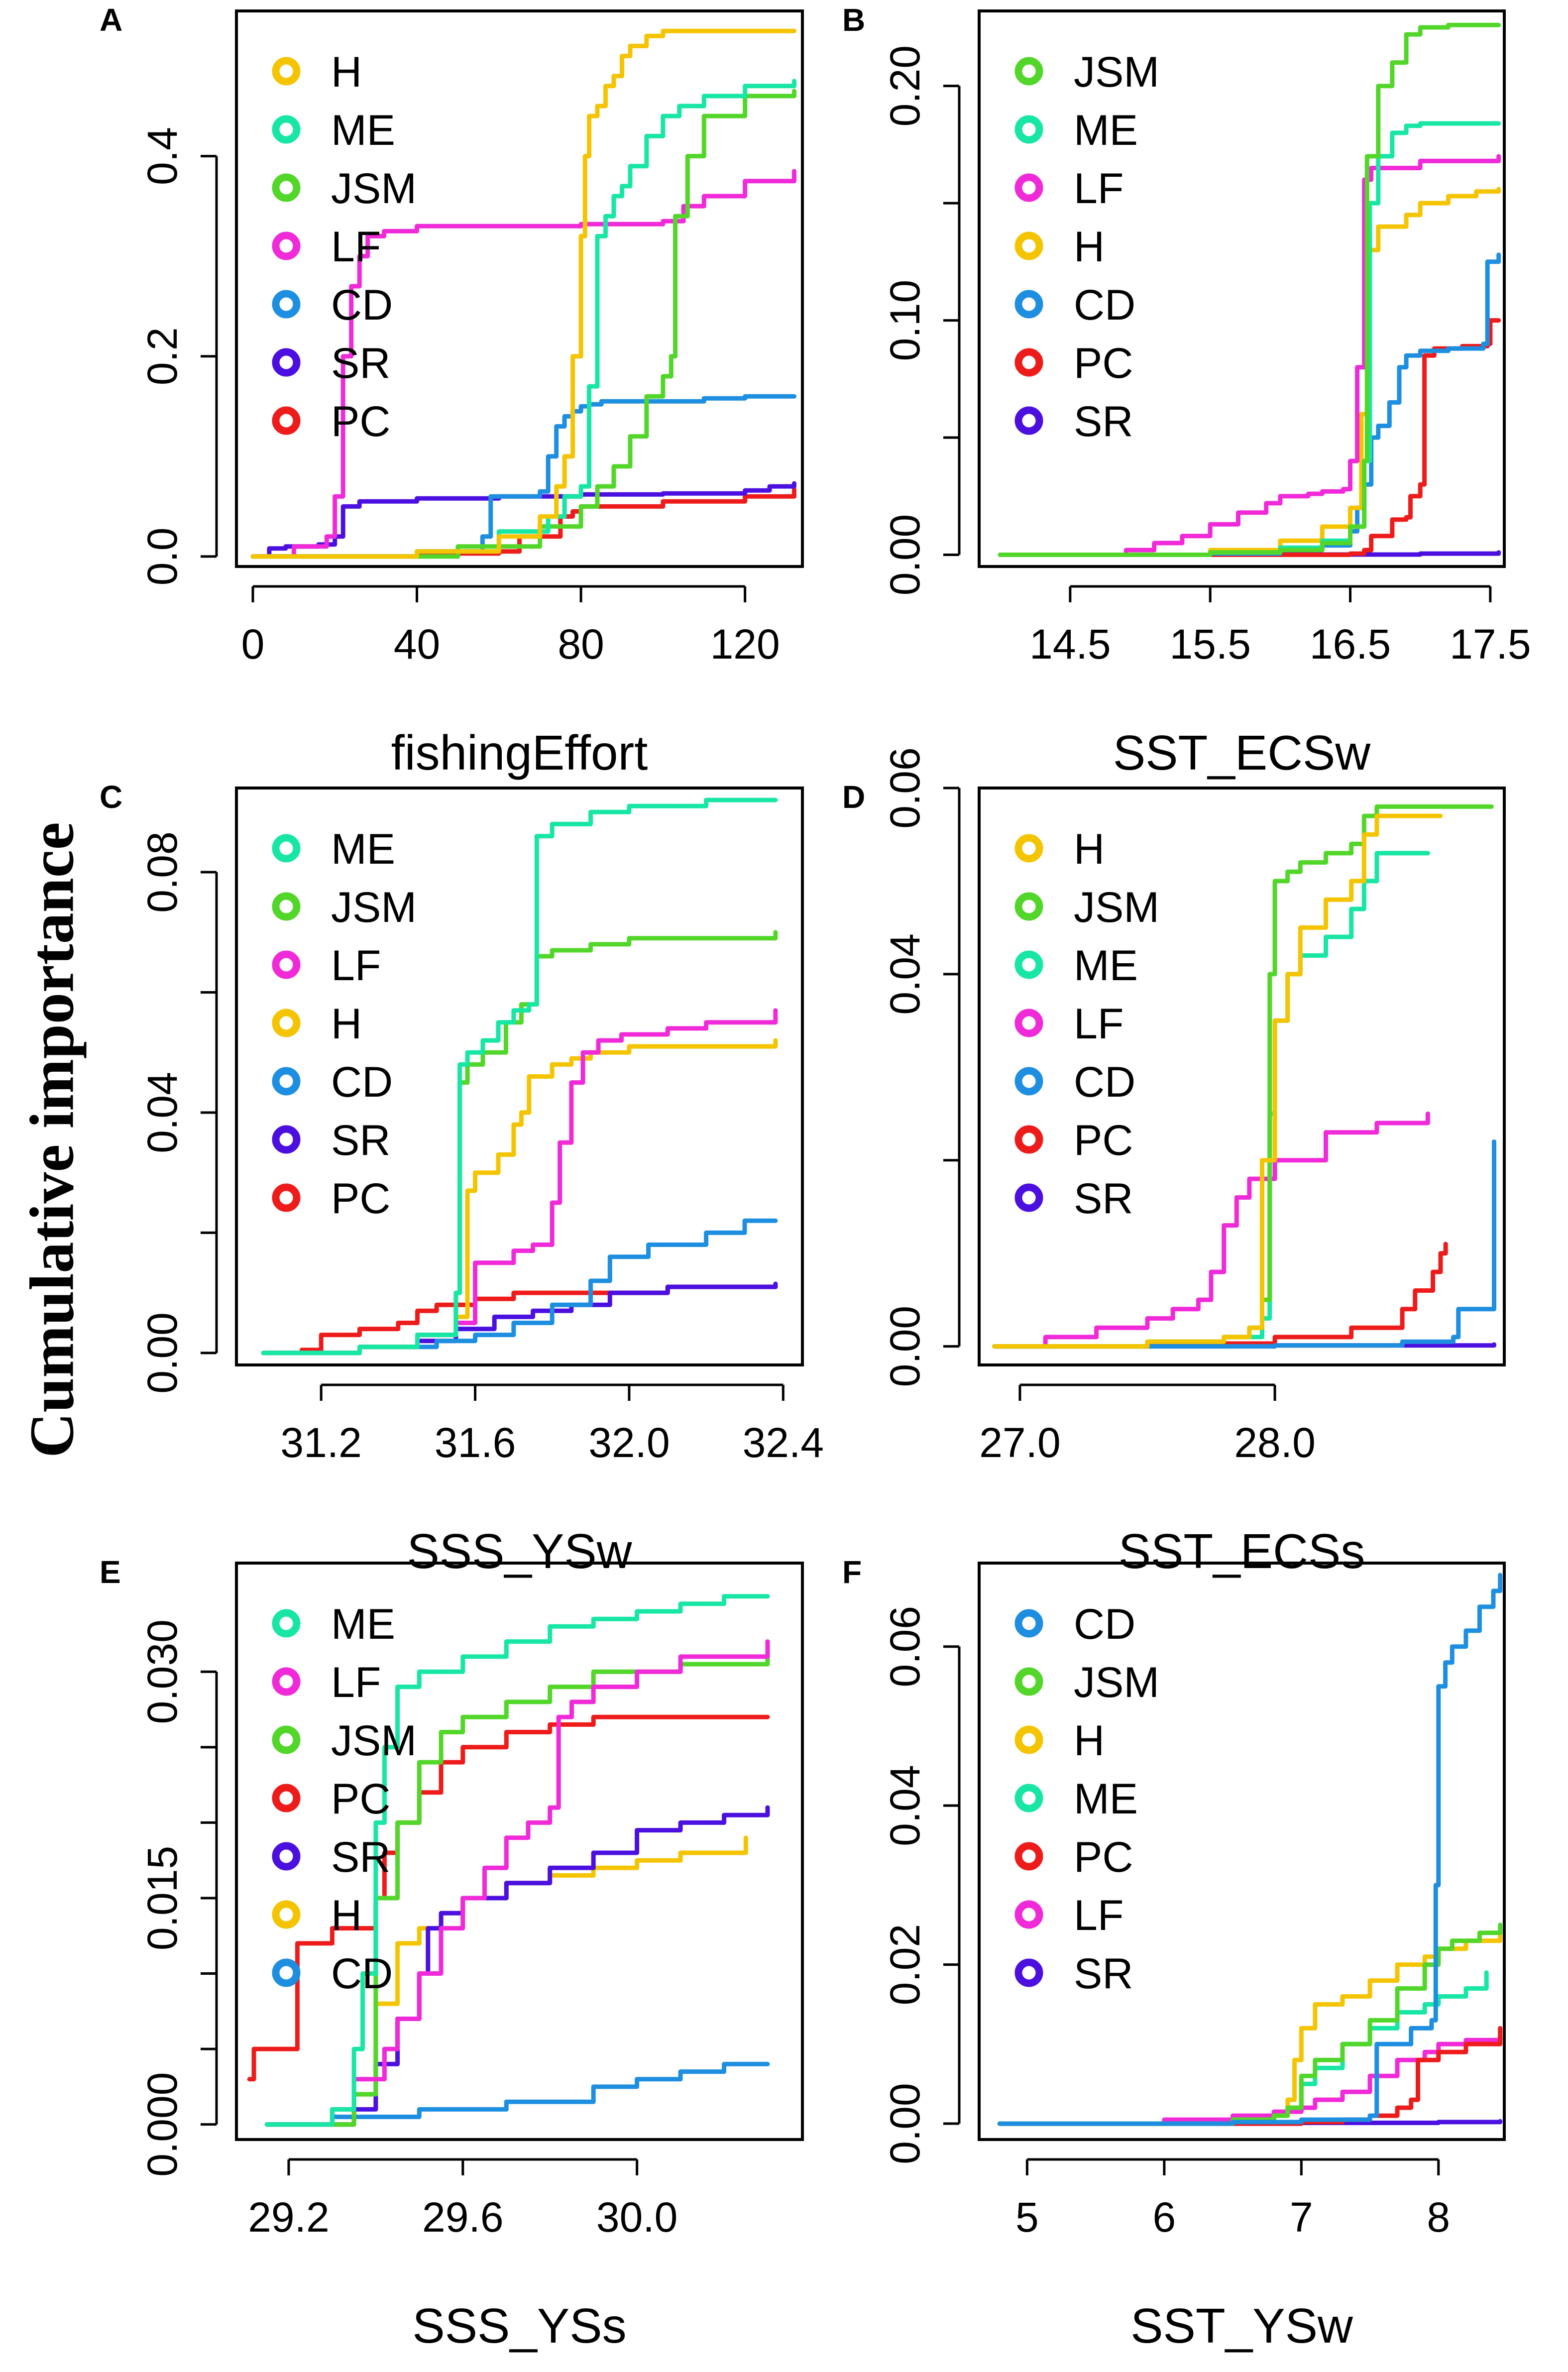 The height and width of the screenshot is (2372, 1568). What do you see at coordinates (853, 20) in the screenshot?
I see `panel-letter-b: B` at bounding box center [853, 20].